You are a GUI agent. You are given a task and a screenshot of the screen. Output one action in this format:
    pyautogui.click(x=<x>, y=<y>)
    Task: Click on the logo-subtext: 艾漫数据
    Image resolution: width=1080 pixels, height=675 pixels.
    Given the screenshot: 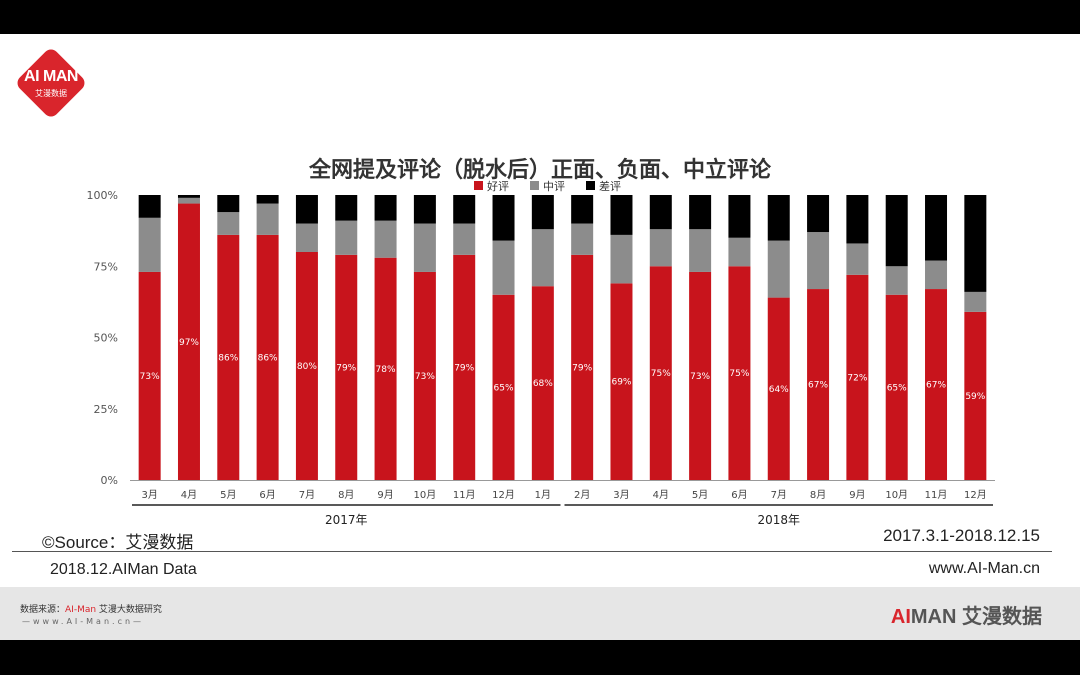 What is the action you would take?
    pyautogui.click(x=51, y=93)
    